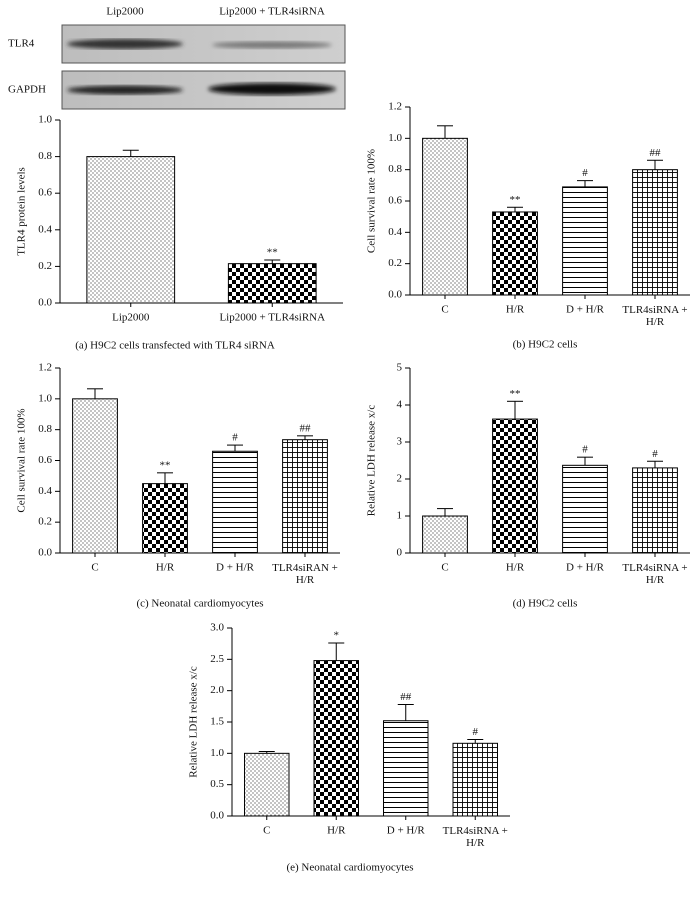  What do you see at coordinates (217, 659) in the screenshot?
I see `y-tick-label: 2.5` at bounding box center [217, 659].